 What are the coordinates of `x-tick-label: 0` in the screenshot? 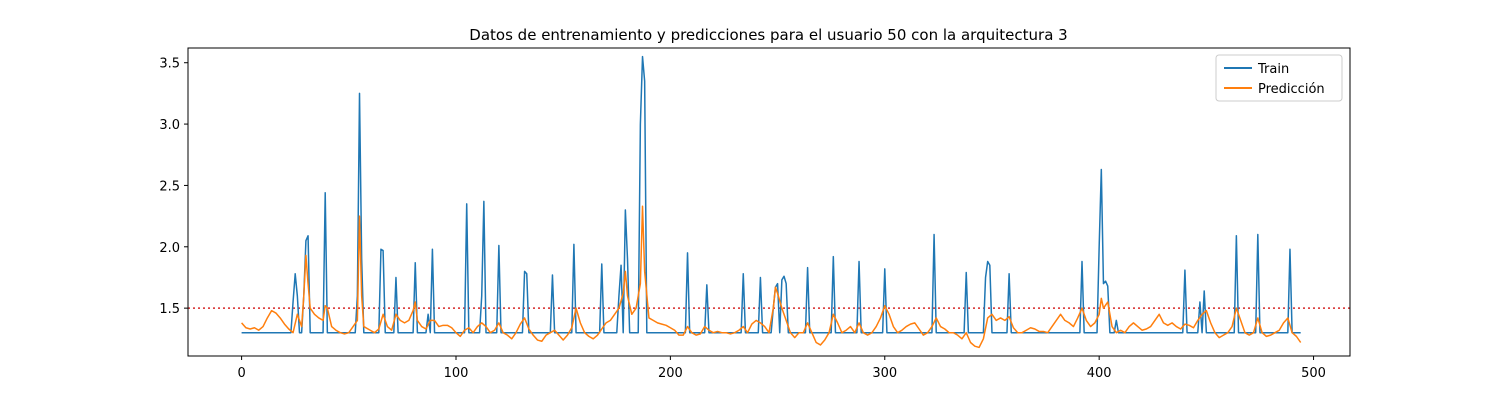 It's located at (241, 373).